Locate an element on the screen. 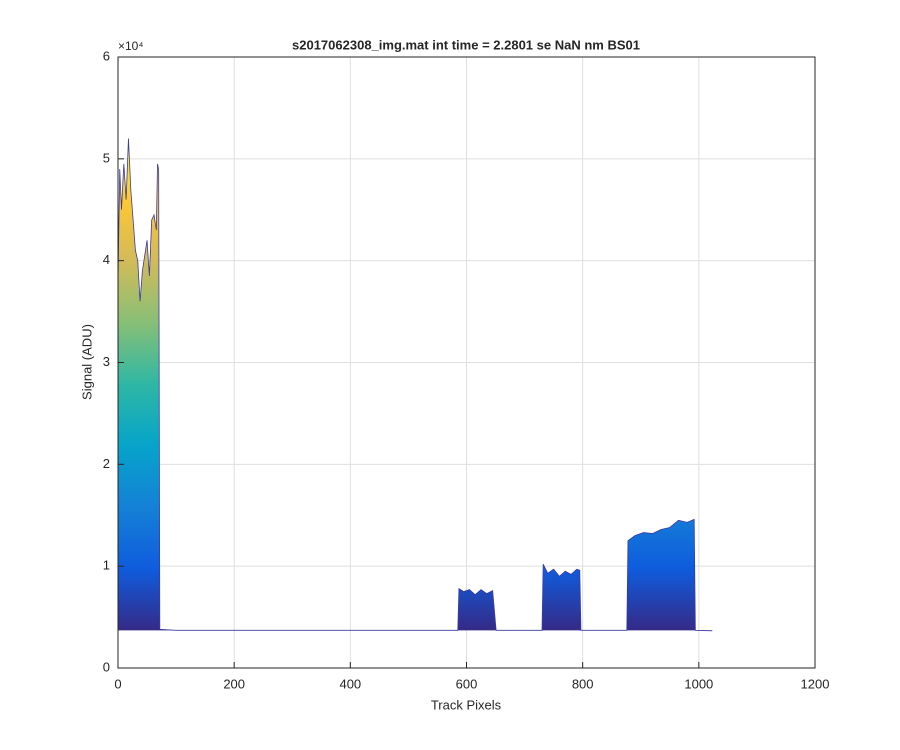  y-tick-label: 4 is located at coordinates (106, 259).